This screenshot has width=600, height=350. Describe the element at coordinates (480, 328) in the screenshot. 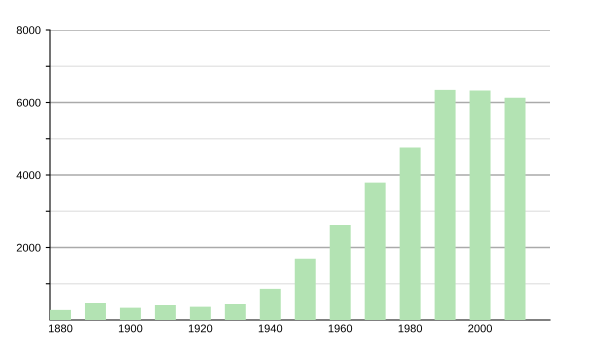

I see `x-tick-label: 2000` at that location.